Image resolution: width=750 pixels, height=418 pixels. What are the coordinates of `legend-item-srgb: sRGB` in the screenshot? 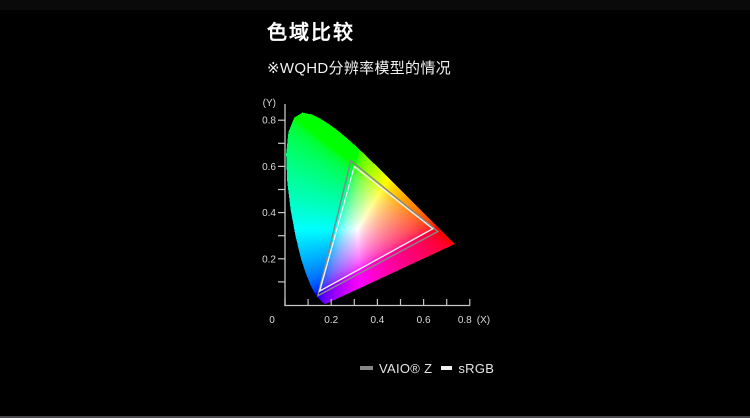 It's located at (467, 368).